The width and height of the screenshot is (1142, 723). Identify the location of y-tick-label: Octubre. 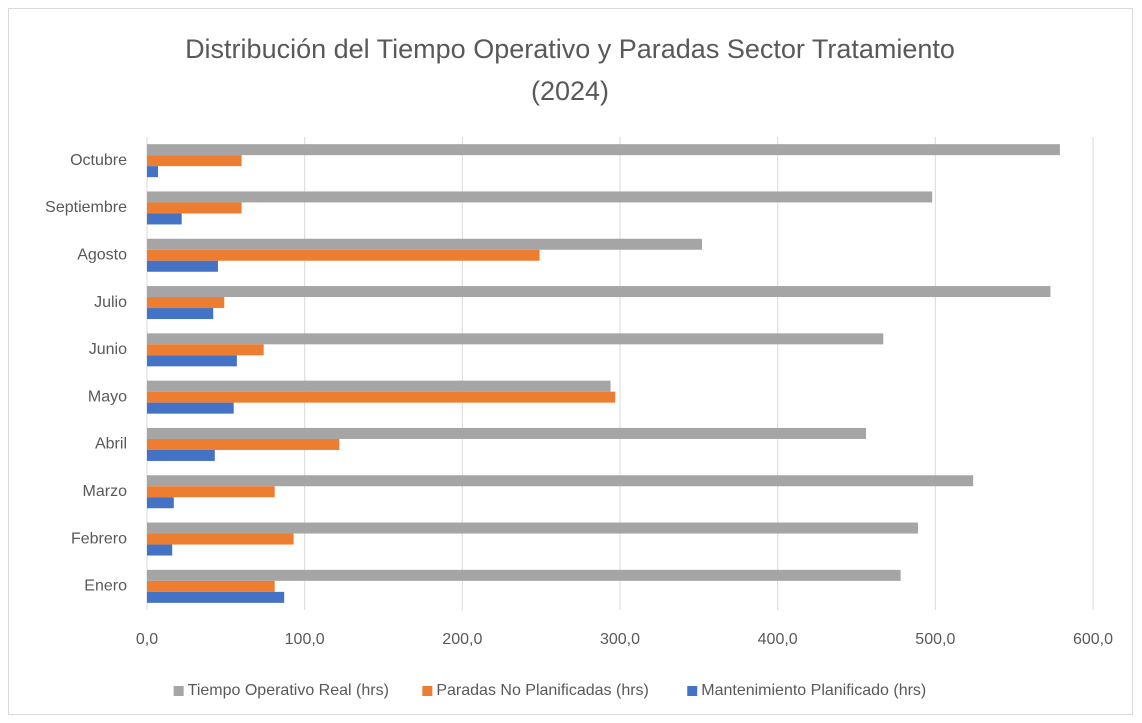
(98, 160).